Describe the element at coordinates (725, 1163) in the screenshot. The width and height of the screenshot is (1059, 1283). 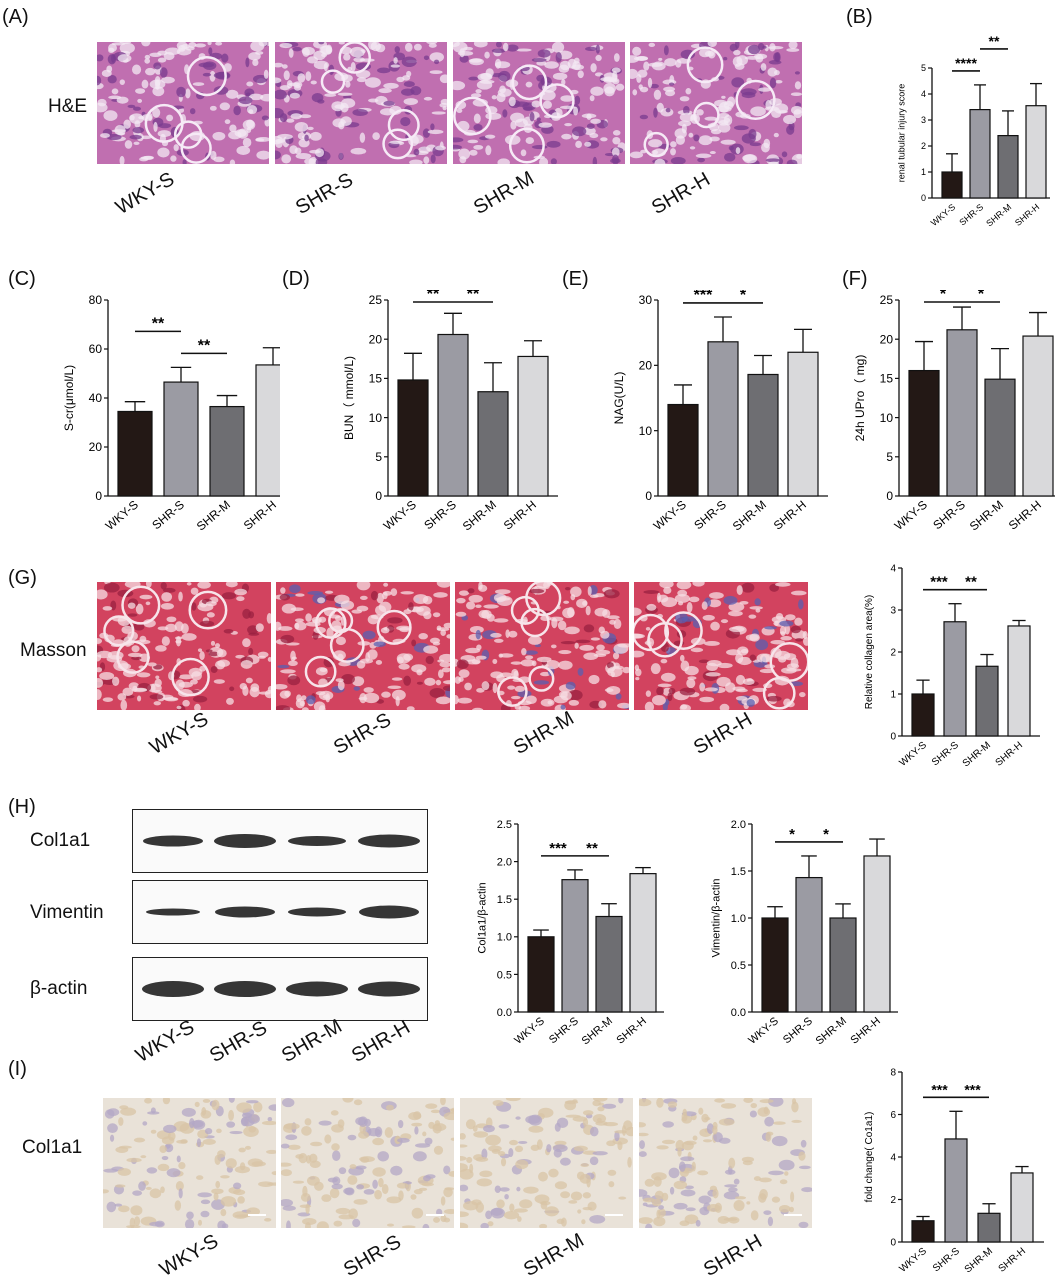
I see `ihc-micrograph` at that location.